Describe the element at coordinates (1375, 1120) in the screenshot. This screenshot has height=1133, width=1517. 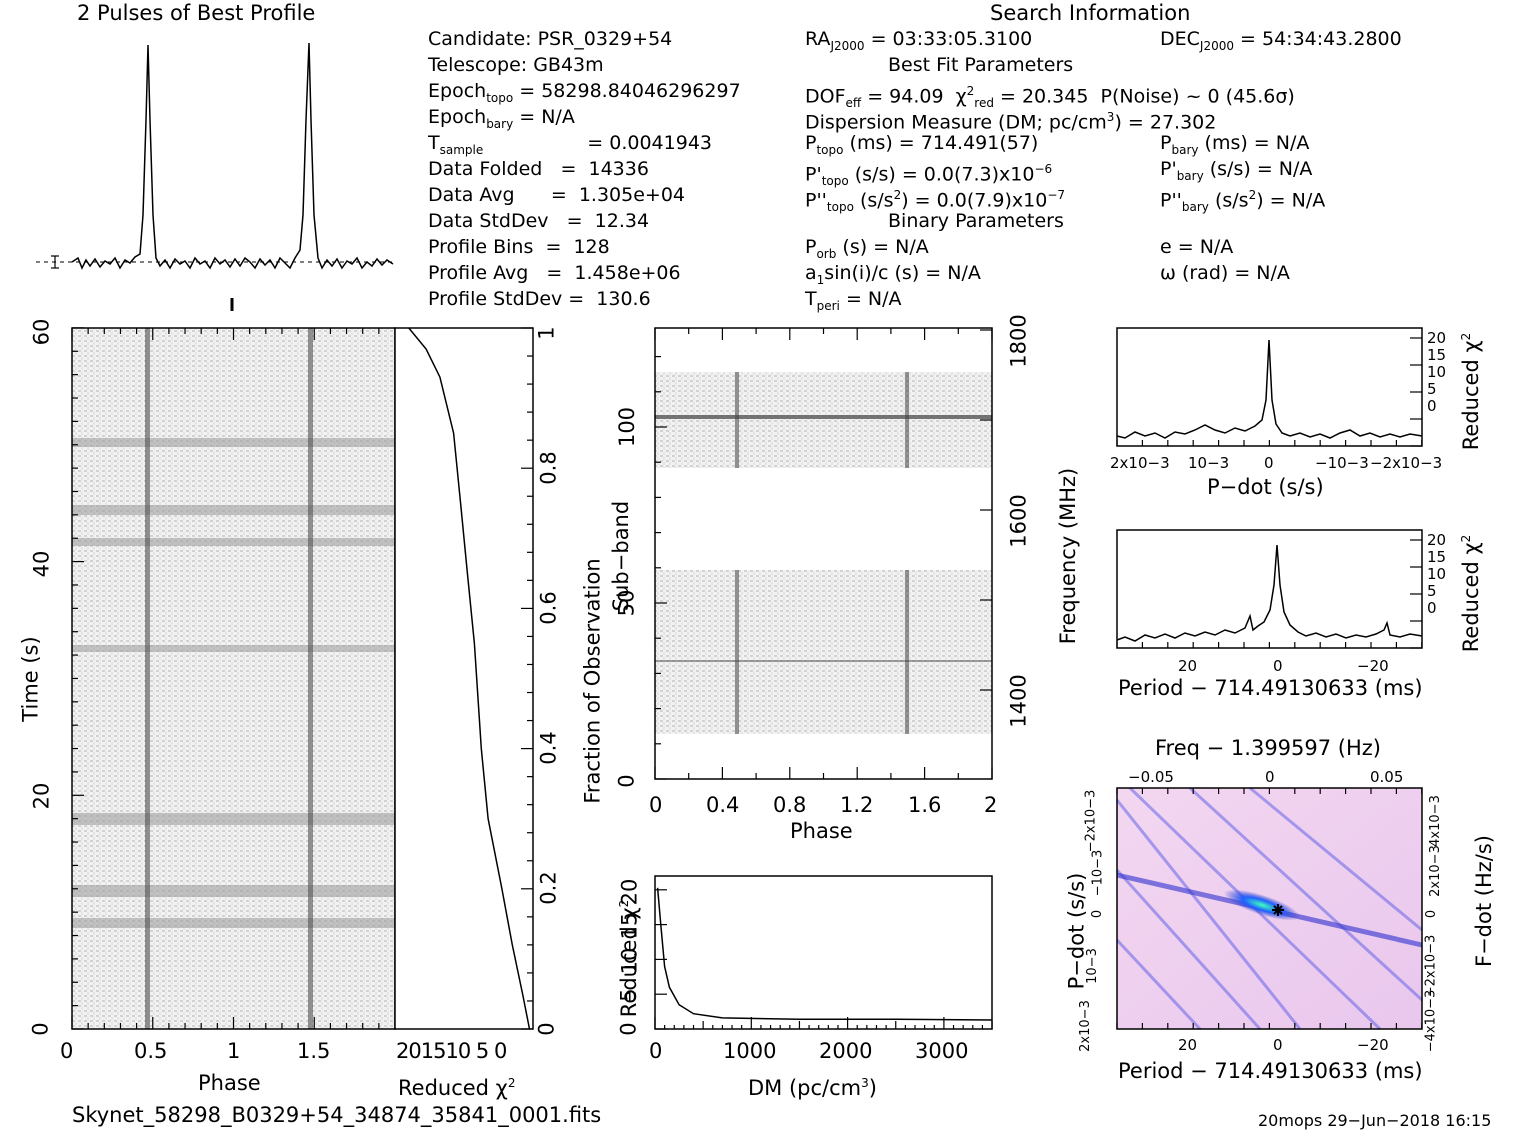
I see `timestamp: 20mops 29−Jun−2018 16:15` at that location.